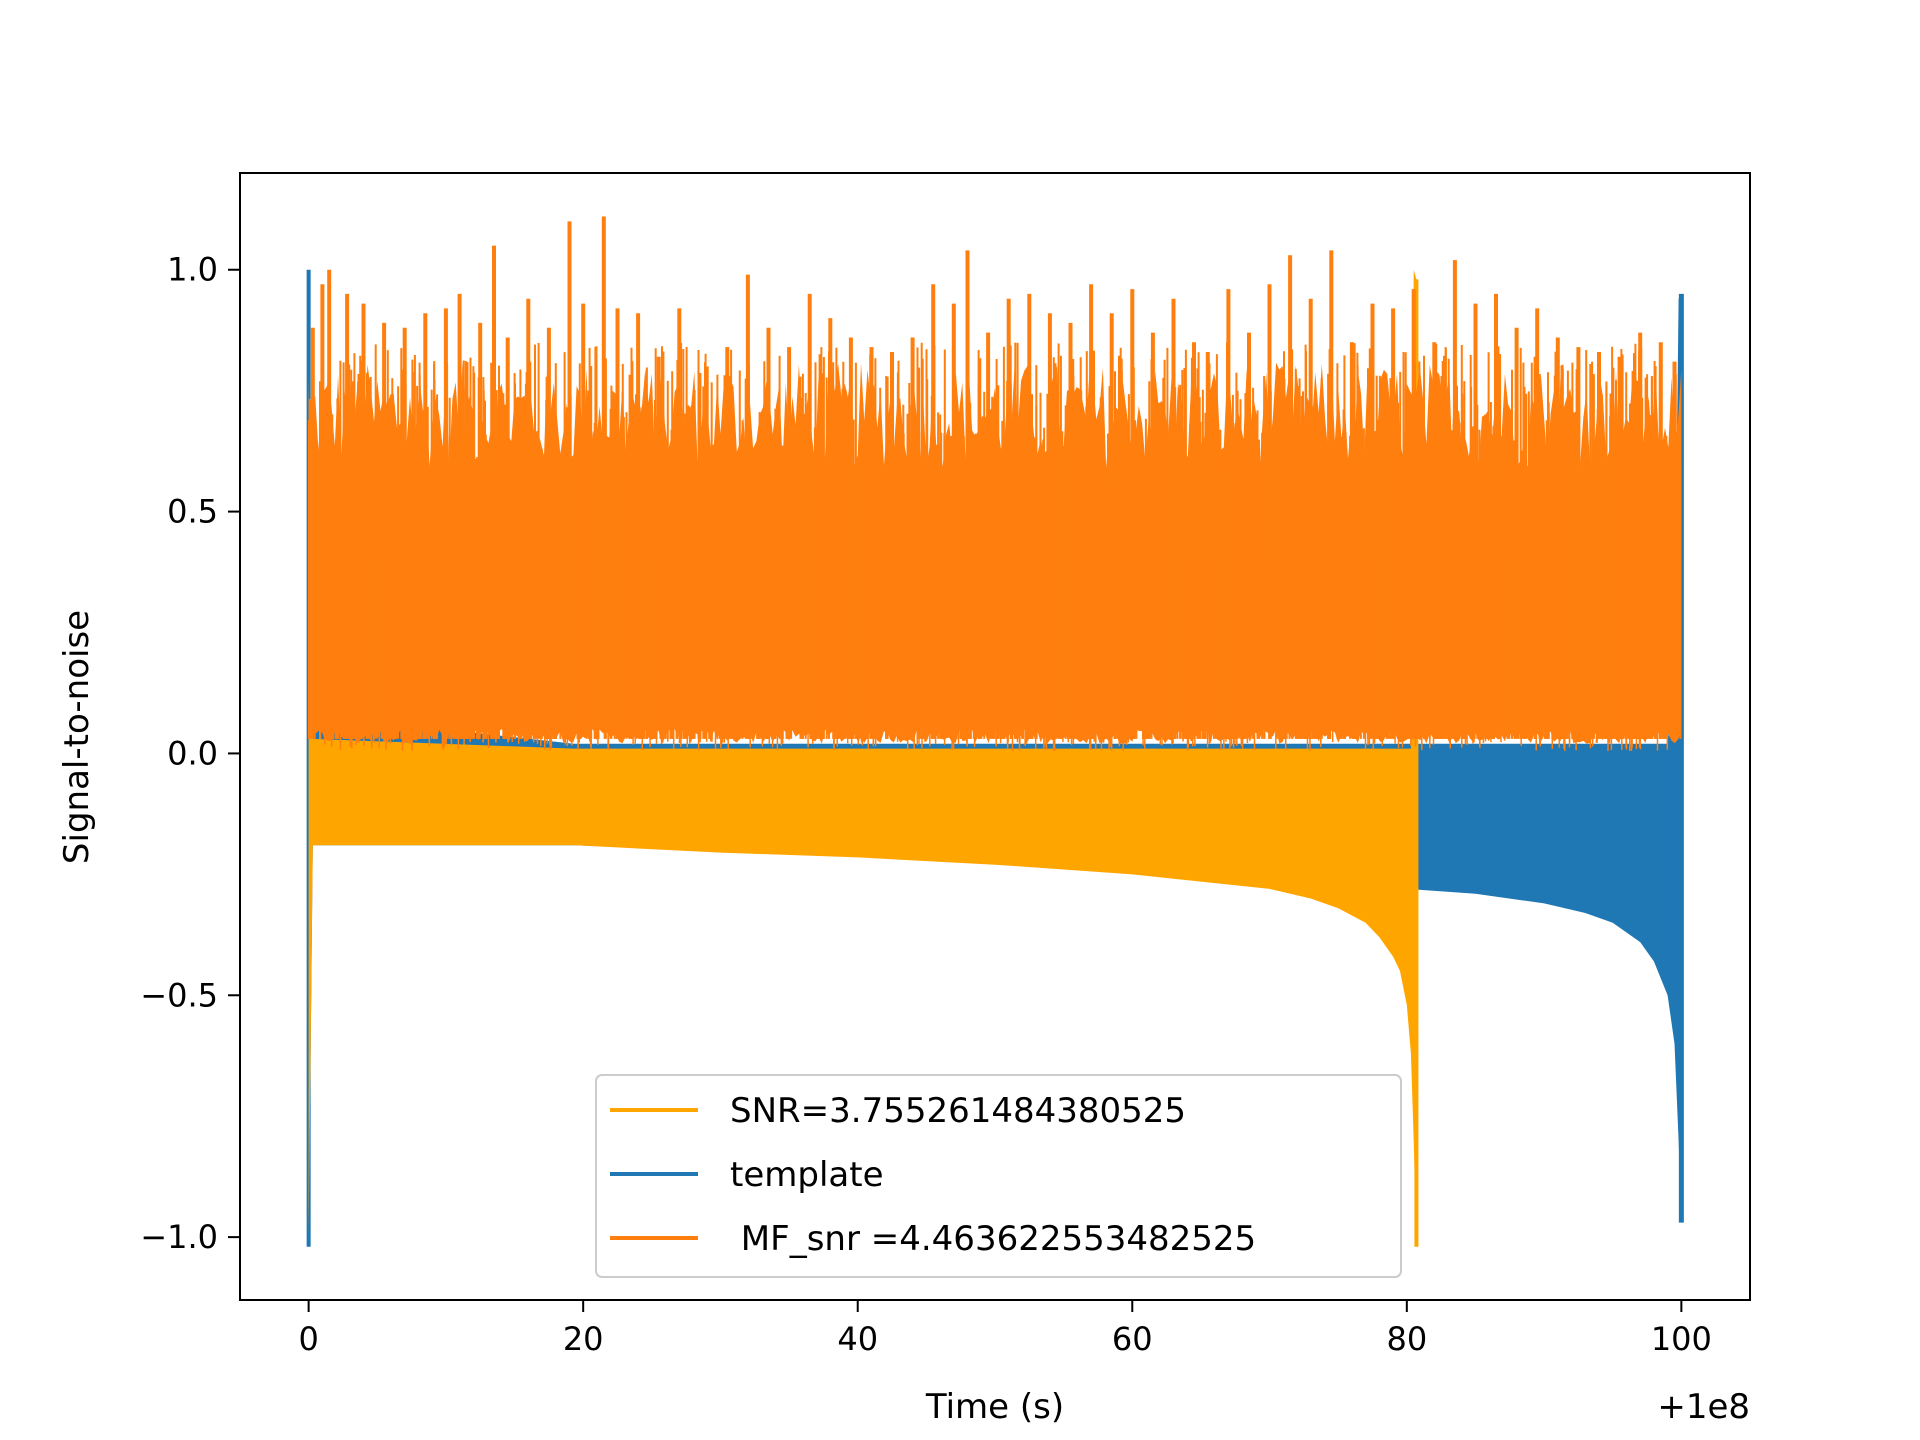 The image size is (1920, 1440). What do you see at coordinates (1005, 1329) in the screenshot?
I see `x-axis: 0 20 40 60 80 100` at bounding box center [1005, 1329].